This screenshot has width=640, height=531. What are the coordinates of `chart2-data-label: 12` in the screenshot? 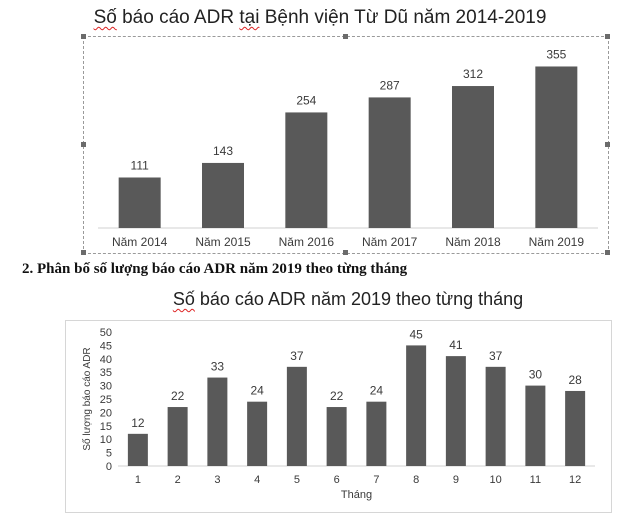 It's located at (138, 423).